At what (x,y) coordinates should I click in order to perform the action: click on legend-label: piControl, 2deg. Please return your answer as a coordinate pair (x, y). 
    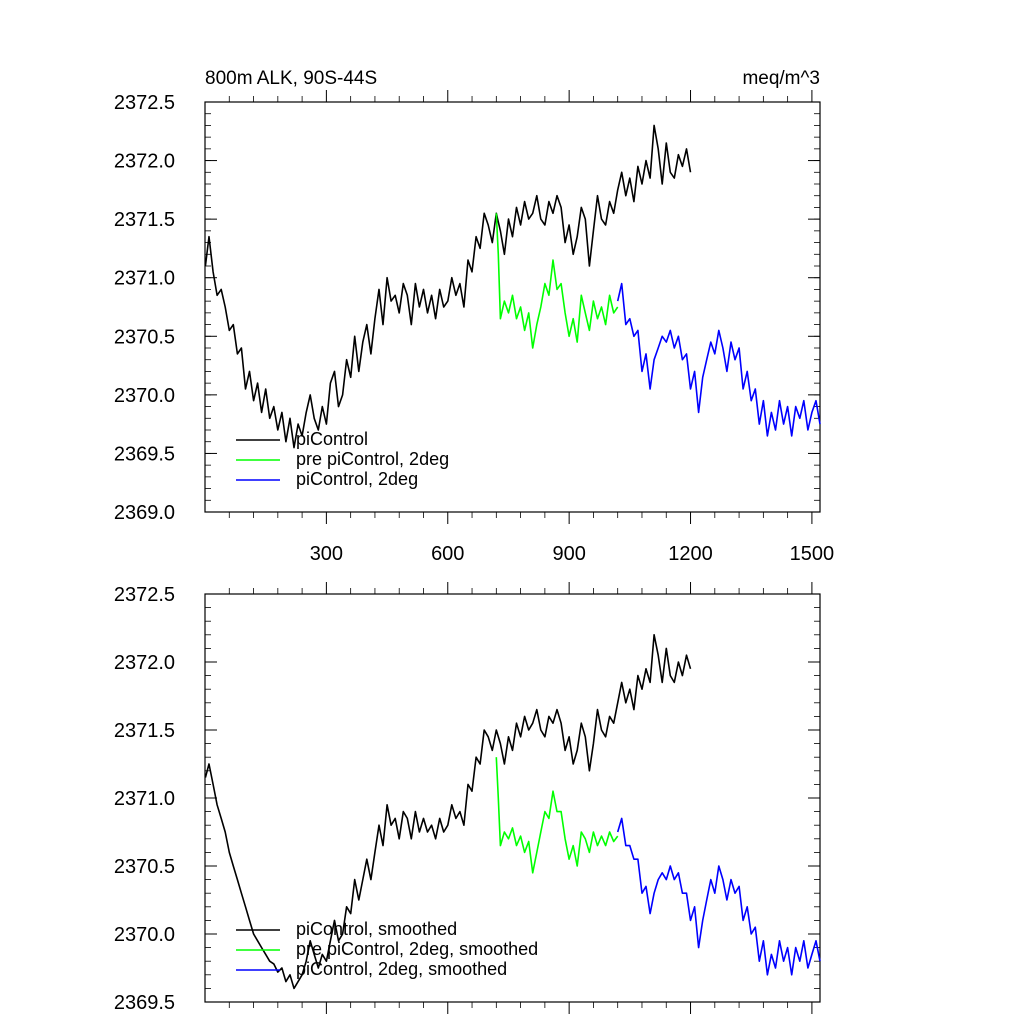
    Looking at the image, I should click on (357, 479).